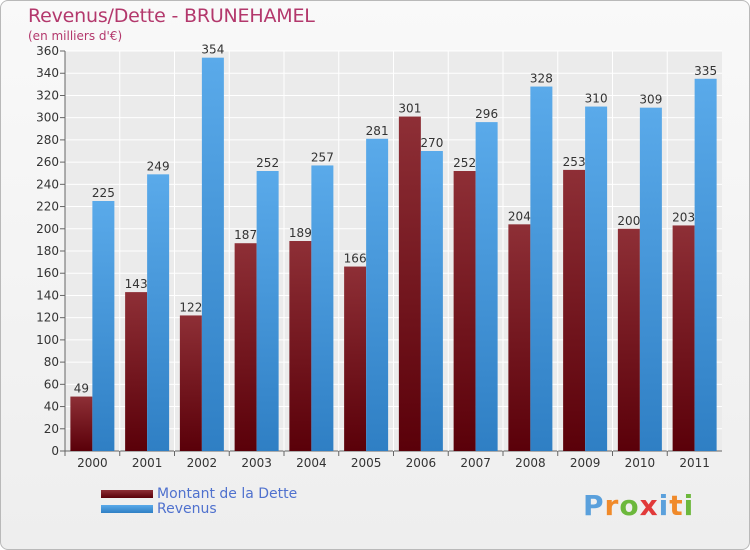 The image size is (750, 550). Describe the element at coordinates (47, 340) in the screenshot. I see `y-tick-label: 100` at that location.